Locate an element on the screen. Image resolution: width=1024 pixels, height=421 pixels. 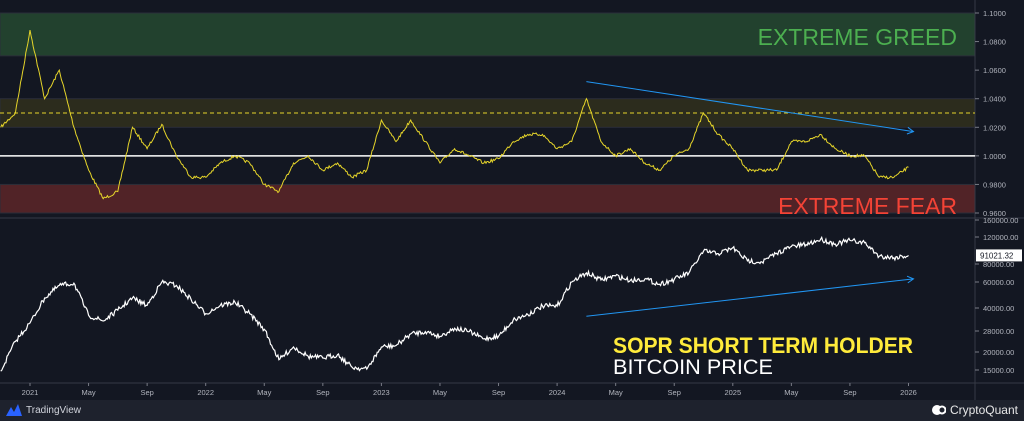
y-tick-label: 28000.00 is located at coordinates (998, 331).